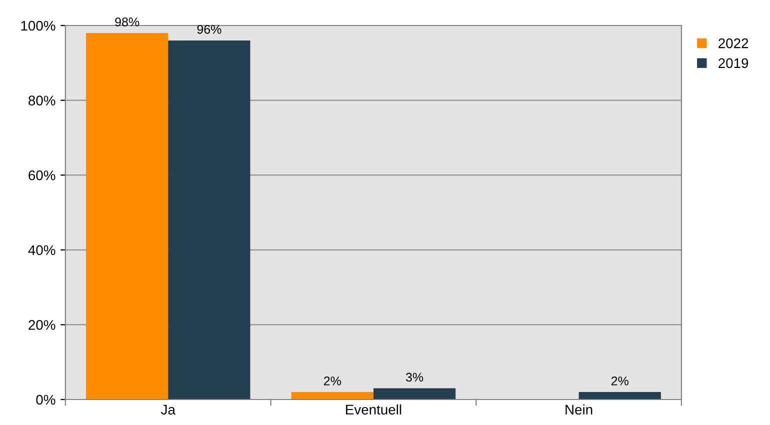 The width and height of the screenshot is (770, 425). What do you see at coordinates (38, 25) in the screenshot?
I see `y-tick-label: 100%` at bounding box center [38, 25].